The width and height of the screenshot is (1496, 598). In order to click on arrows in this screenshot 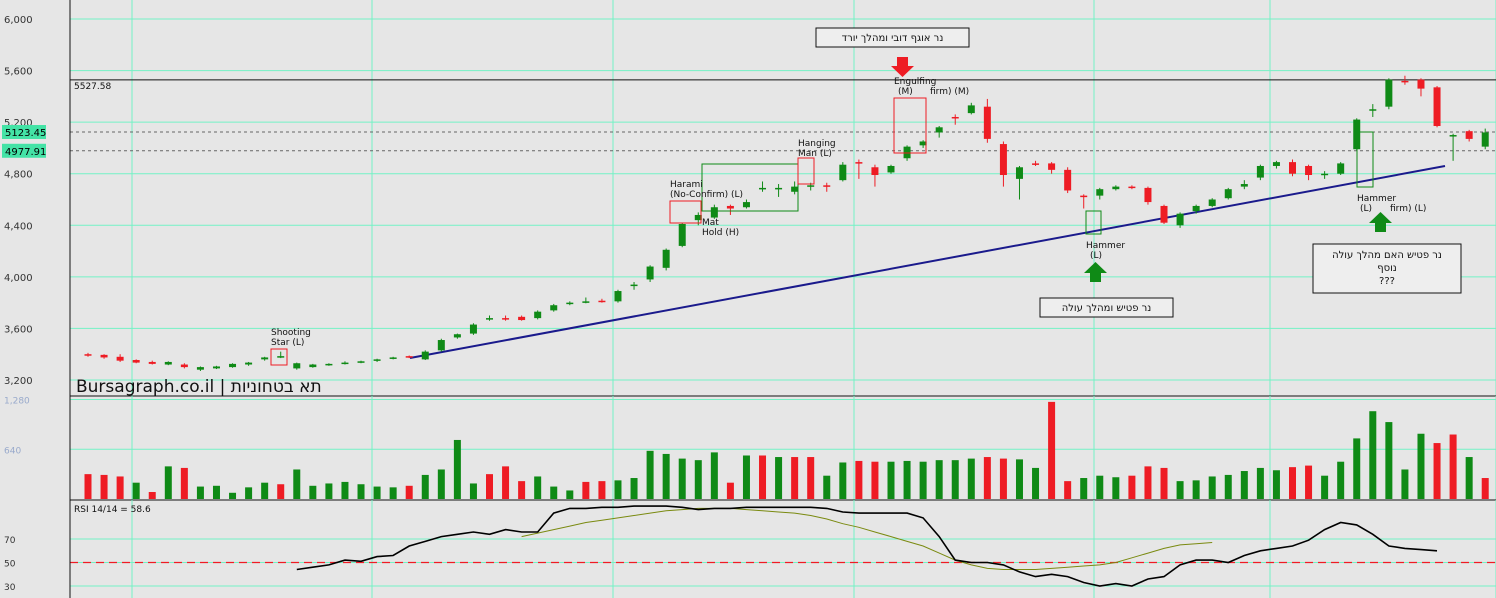, I will do `click(1141, 169)`.